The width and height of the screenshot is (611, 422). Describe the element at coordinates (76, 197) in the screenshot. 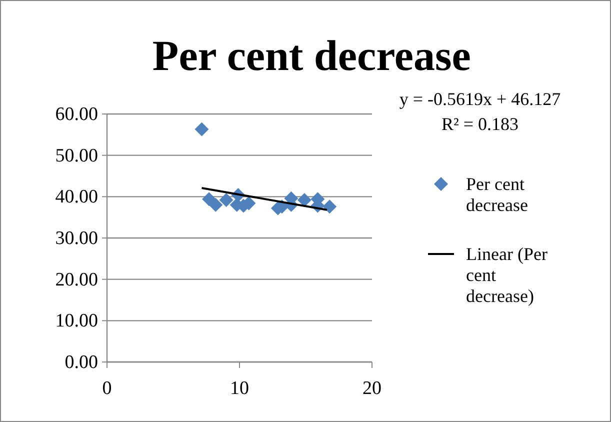

I see `y-tick-label: 40.00` at that location.